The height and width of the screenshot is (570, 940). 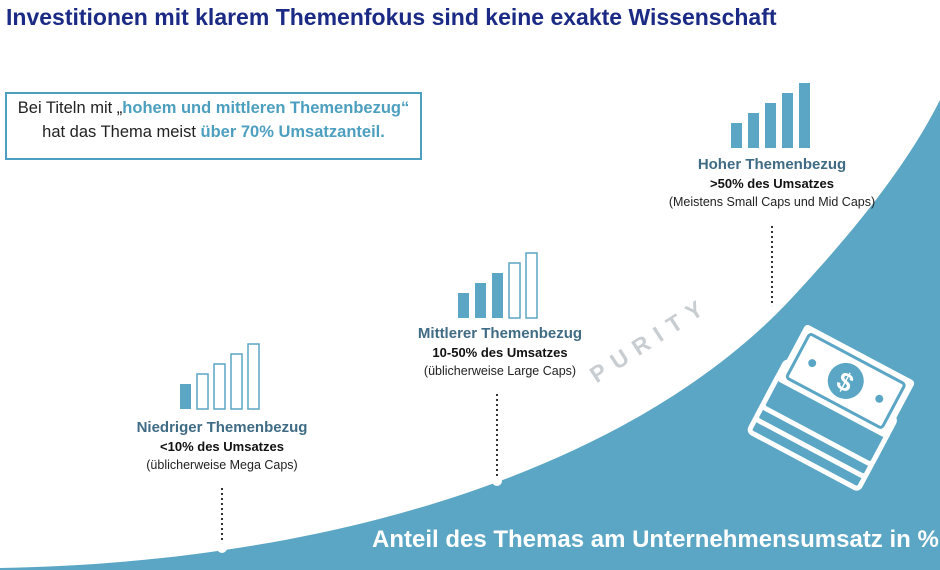 What do you see at coordinates (266, 108) in the screenshot?
I see `callout-highlight-1: hohem und mittleren Themenbezug“` at bounding box center [266, 108].